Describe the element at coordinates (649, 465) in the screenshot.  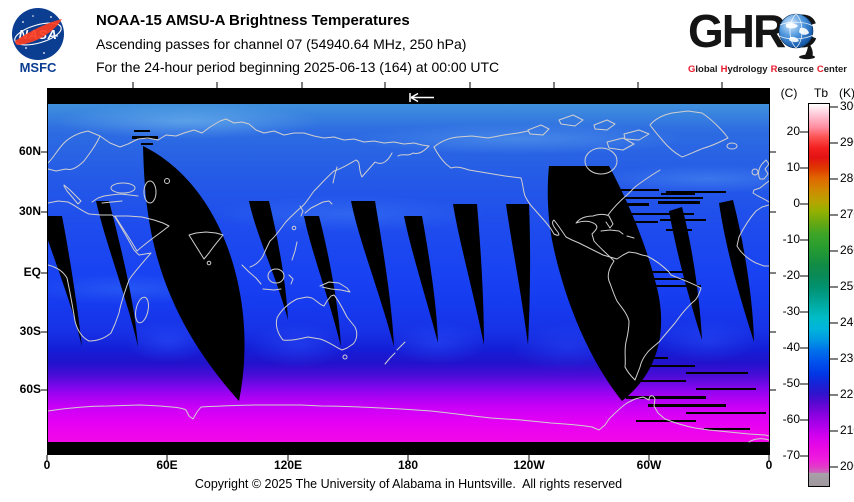
I see `lon-label-60w: 60W` at that location.